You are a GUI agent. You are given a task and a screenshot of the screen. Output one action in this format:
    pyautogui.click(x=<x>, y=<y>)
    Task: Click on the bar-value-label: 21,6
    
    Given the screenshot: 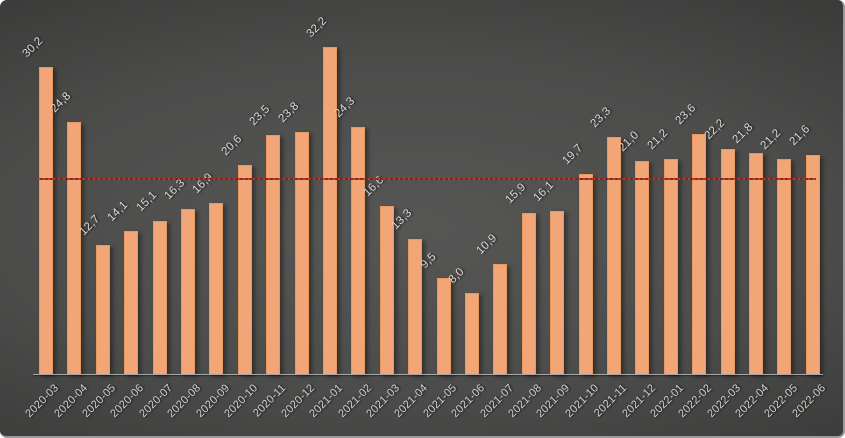 What is the action you would take?
    pyautogui.click(x=800, y=135)
    